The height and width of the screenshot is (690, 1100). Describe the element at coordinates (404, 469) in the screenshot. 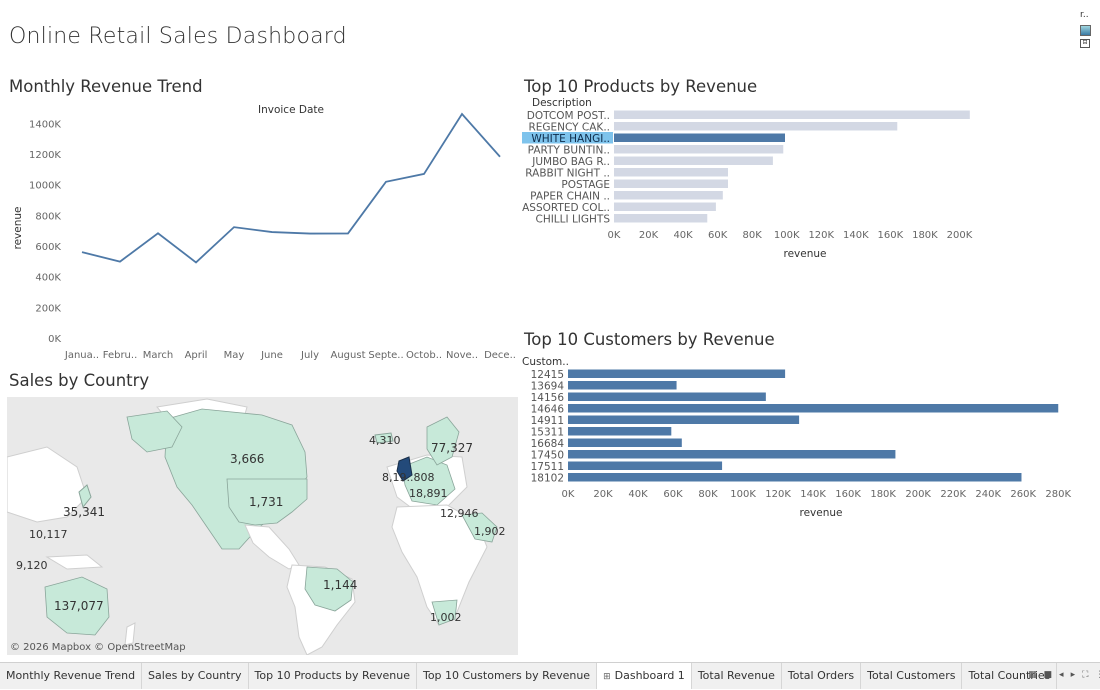

I see `uk-land` at that location.